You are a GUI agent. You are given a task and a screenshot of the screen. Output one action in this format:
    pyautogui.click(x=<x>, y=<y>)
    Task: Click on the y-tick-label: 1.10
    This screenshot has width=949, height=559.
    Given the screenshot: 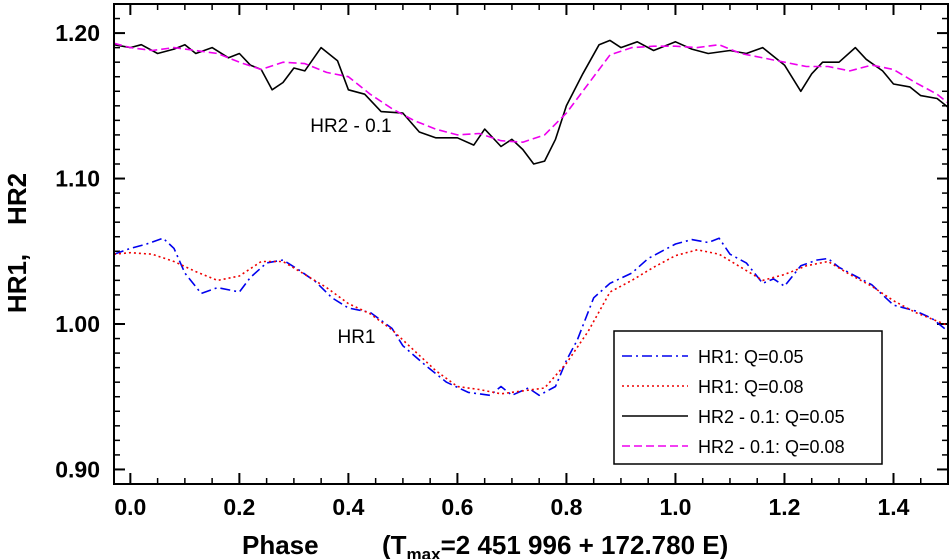 What is the action you would take?
    pyautogui.click(x=77, y=179)
    